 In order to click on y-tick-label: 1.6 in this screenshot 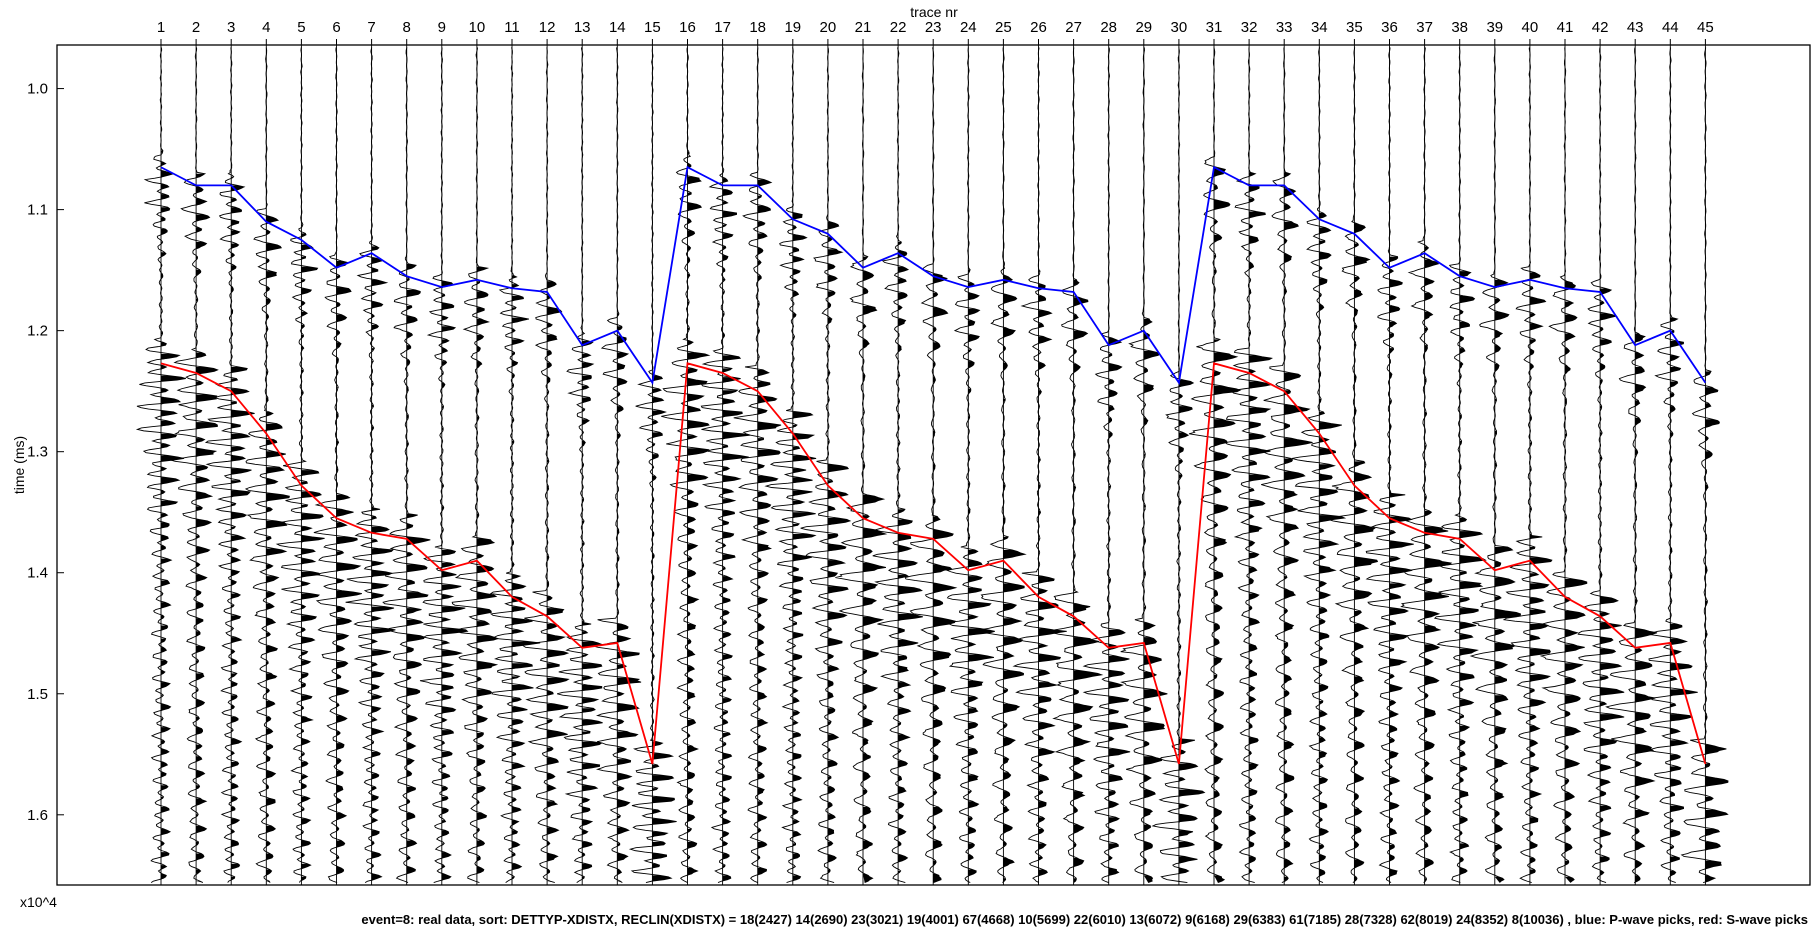, I will do `click(37, 815)`.